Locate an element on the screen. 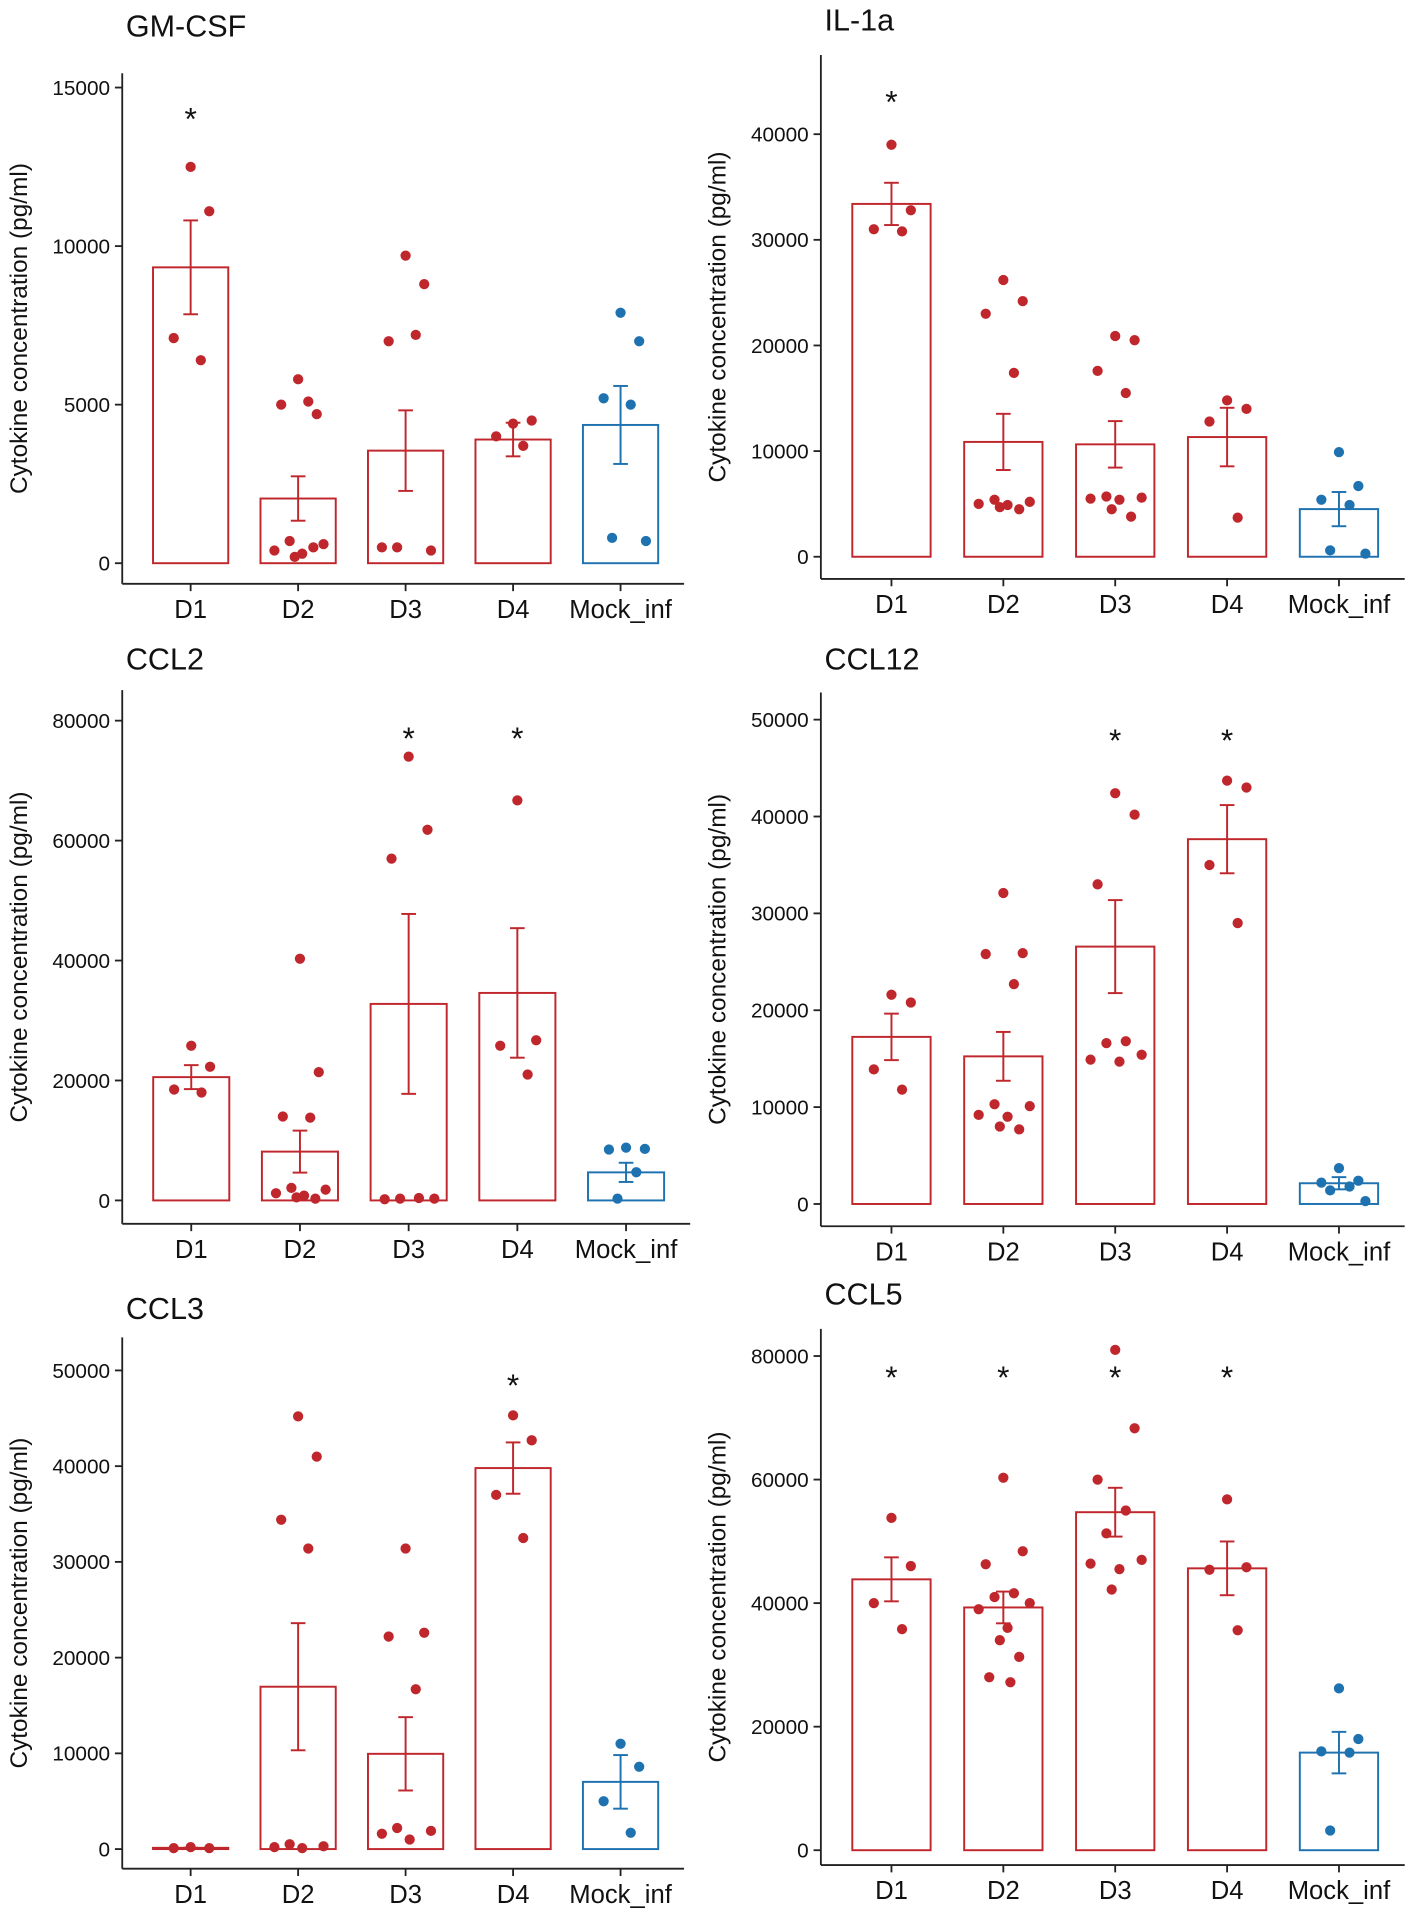 The width and height of the screenshot is (1417, 1920). x-tick-label: Mock_inf is located at coordinates (626, 1250).